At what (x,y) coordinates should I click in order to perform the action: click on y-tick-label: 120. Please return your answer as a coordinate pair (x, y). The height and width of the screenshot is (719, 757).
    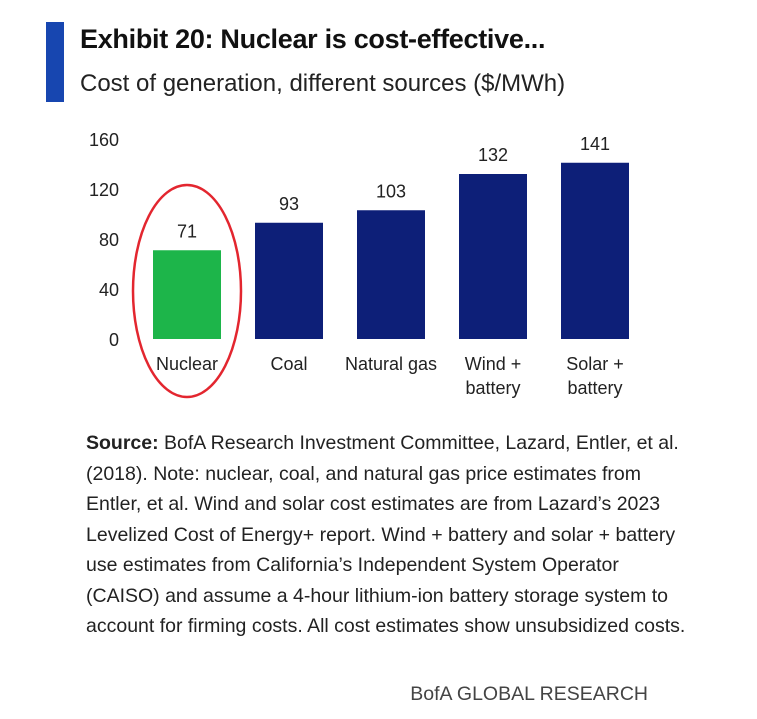
    Looking at the image, I should click on (104, 190).